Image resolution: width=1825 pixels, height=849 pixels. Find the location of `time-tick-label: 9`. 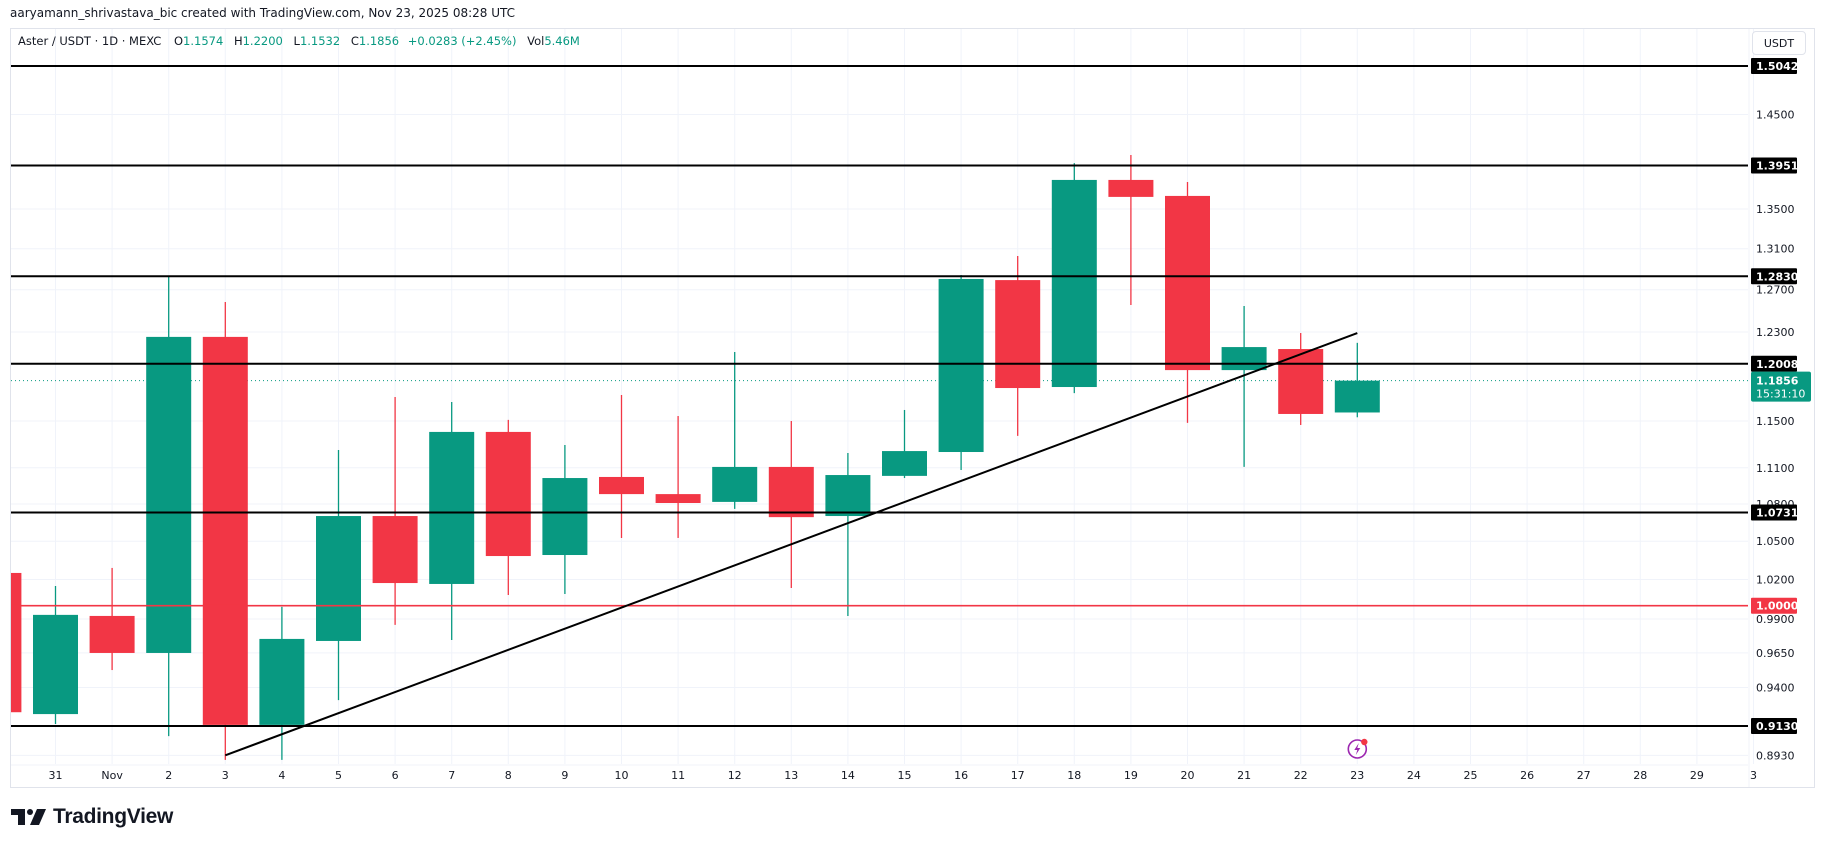

time-tick-label: 9 is located at coordinates (564, 775).